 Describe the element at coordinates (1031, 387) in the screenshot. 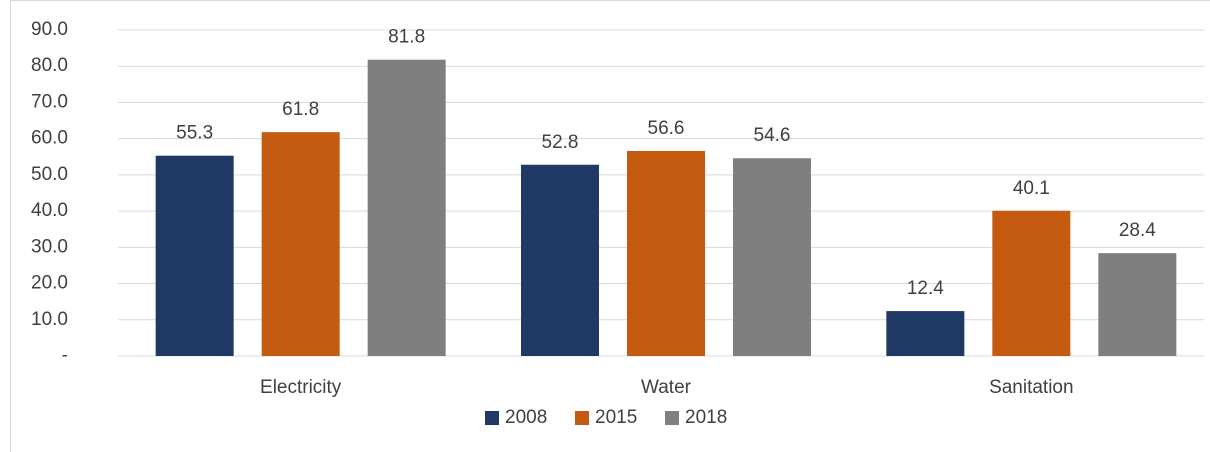

I see `x-tick-label: Sanitation` at that location.